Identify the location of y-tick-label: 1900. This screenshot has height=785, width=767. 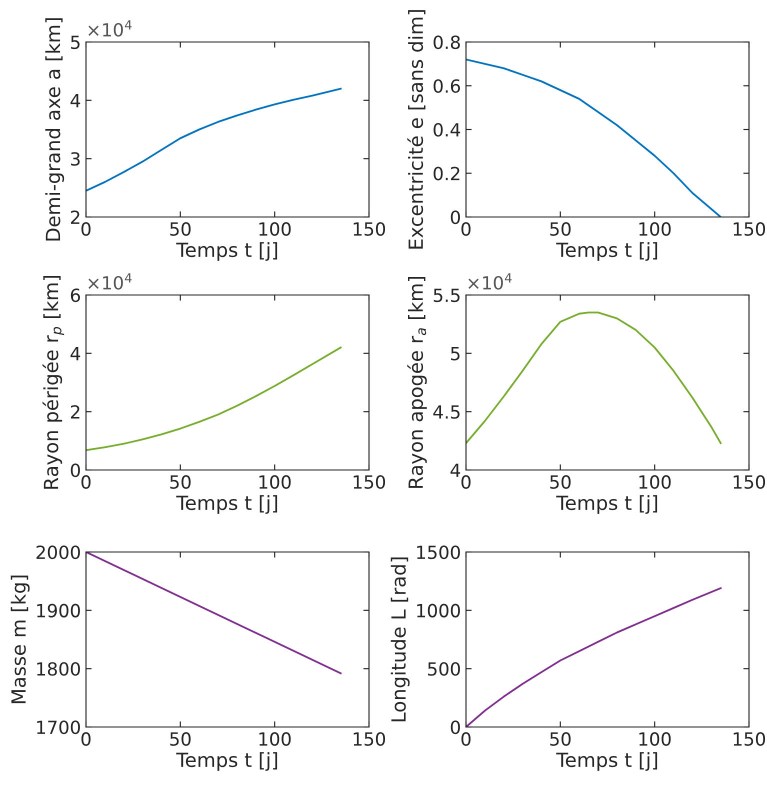
(58, 611).